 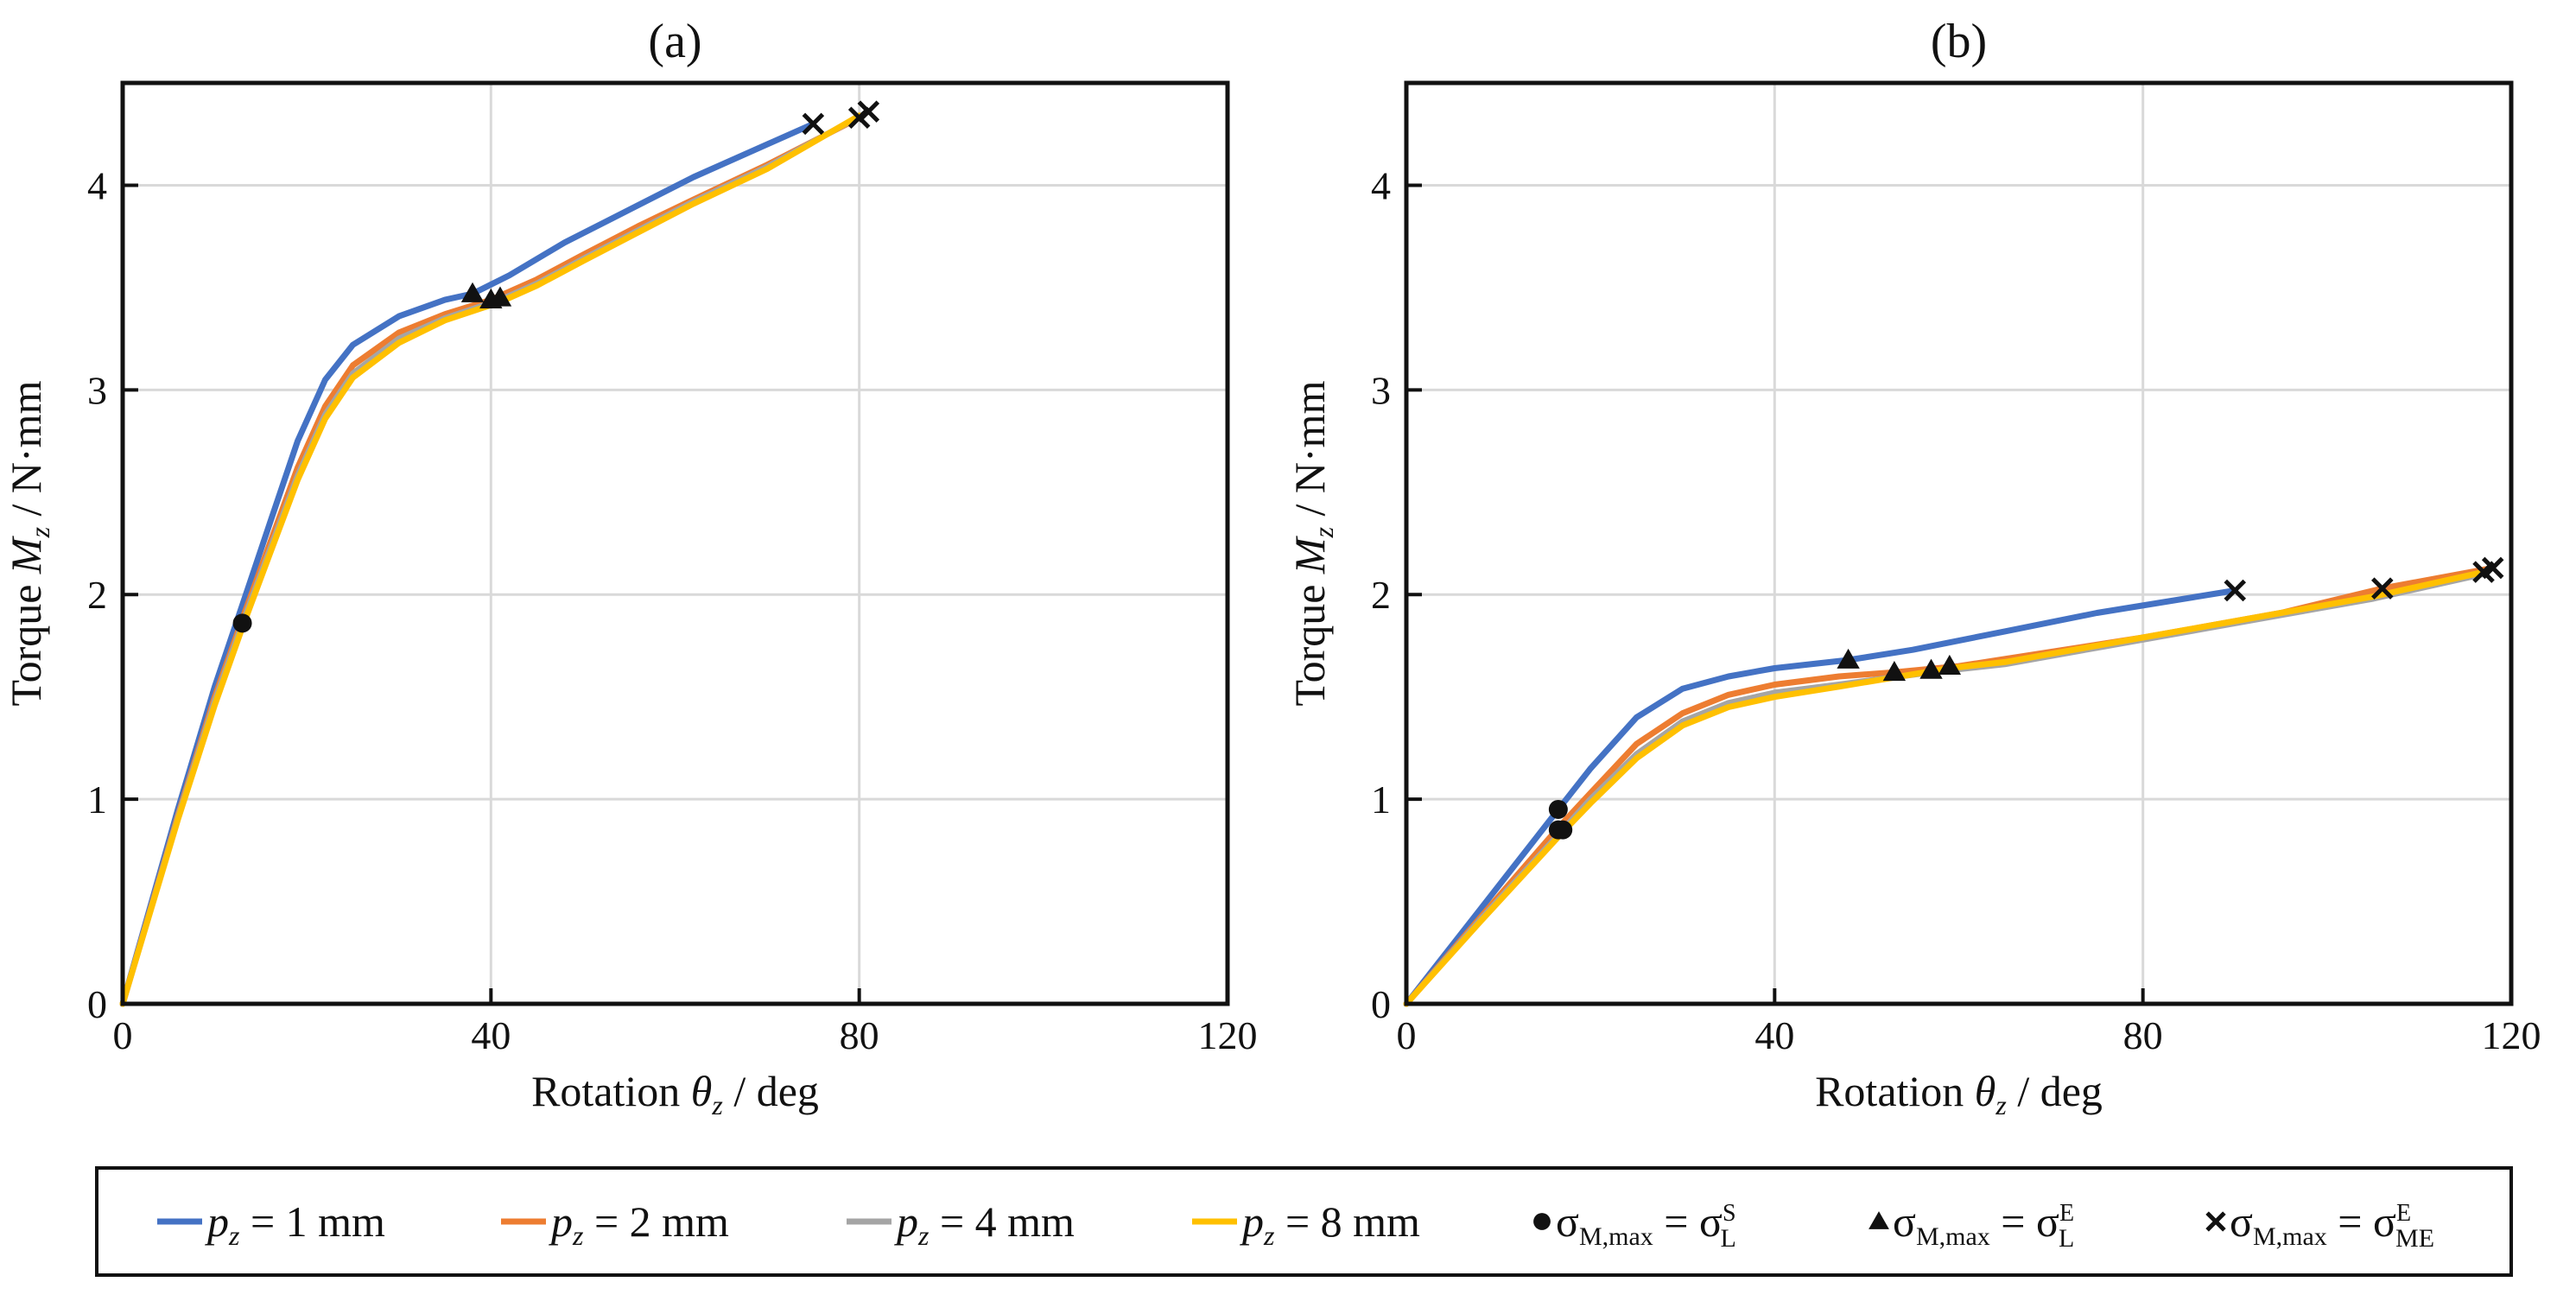 I want to click on y-tick-label: 4, so click(x=97, y=185).